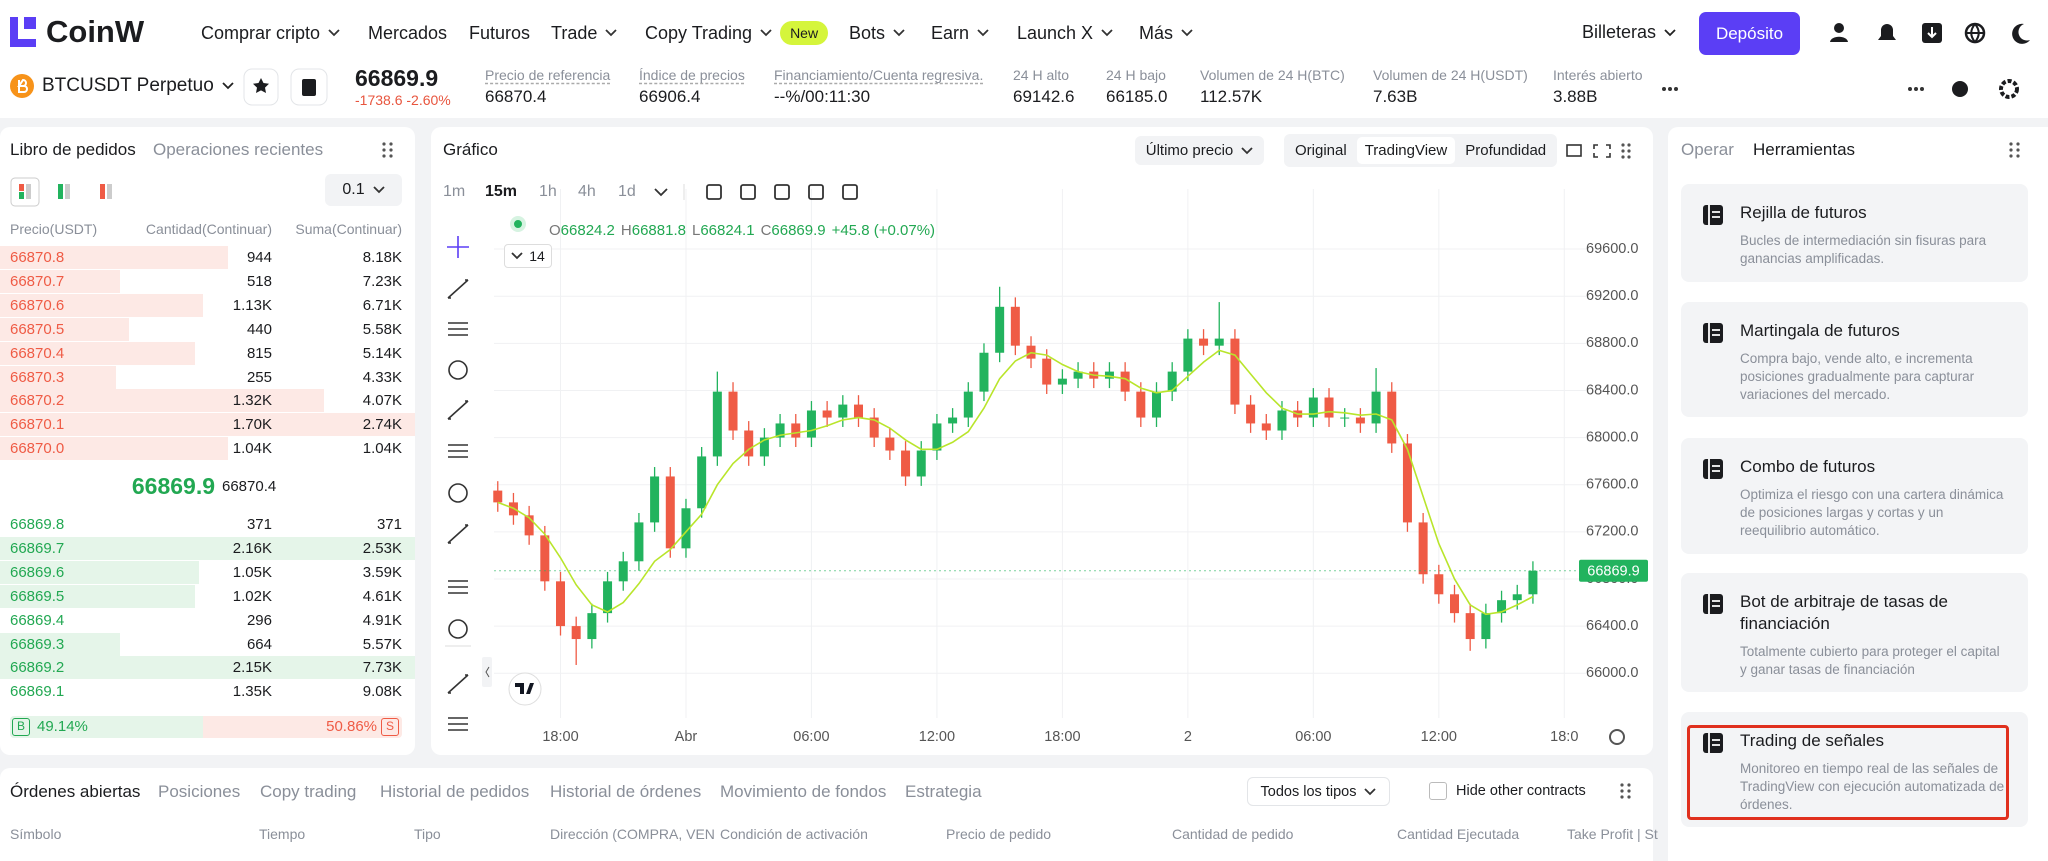  Describe the element at coordinates (454, 191) in the screenshot. I see `interval: 1m` at that location.